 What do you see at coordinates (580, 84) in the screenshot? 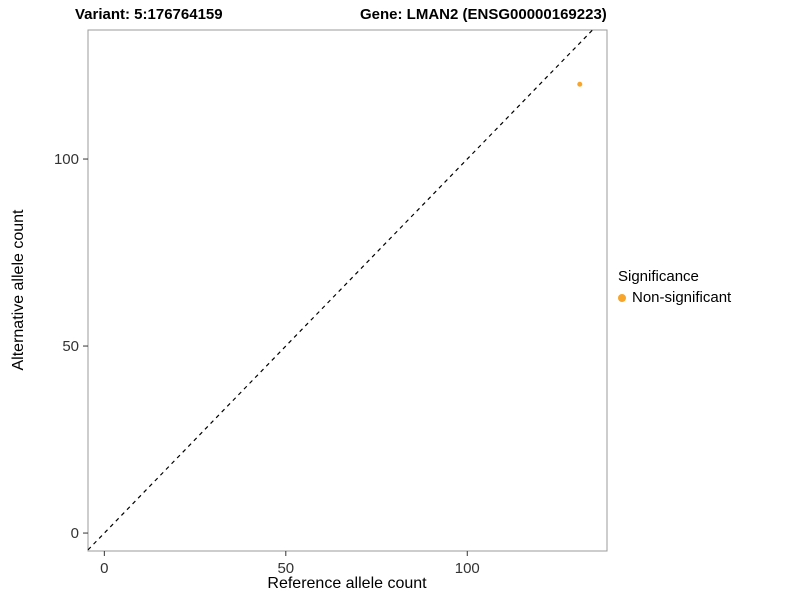
I see `data-point` at bounding box center [580, 84].